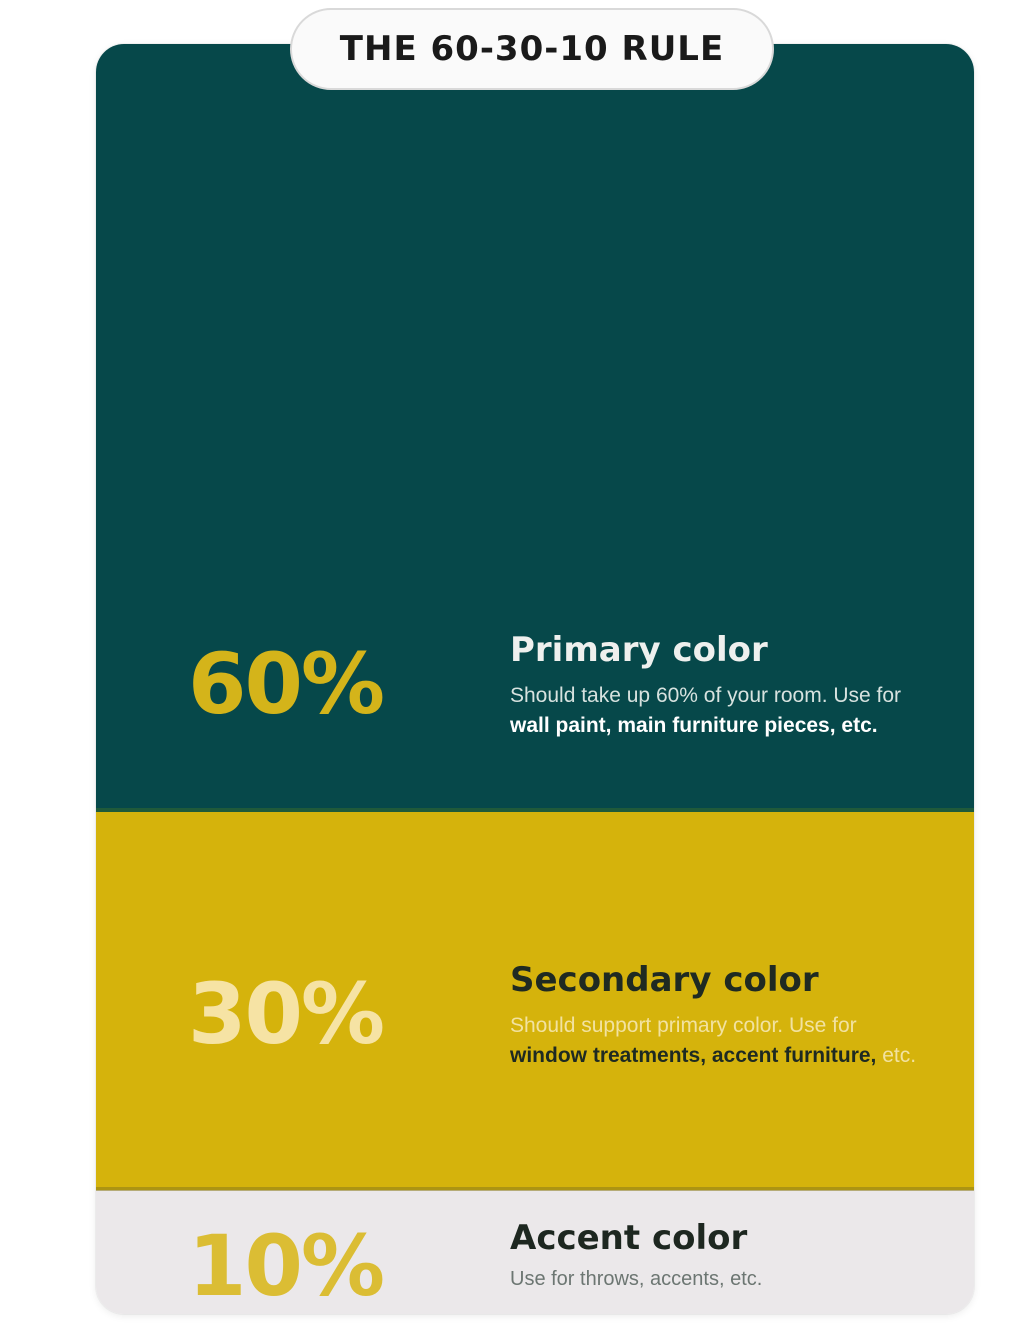  I want to click on secondary-desc-tail: etc., so click(896, 1056).